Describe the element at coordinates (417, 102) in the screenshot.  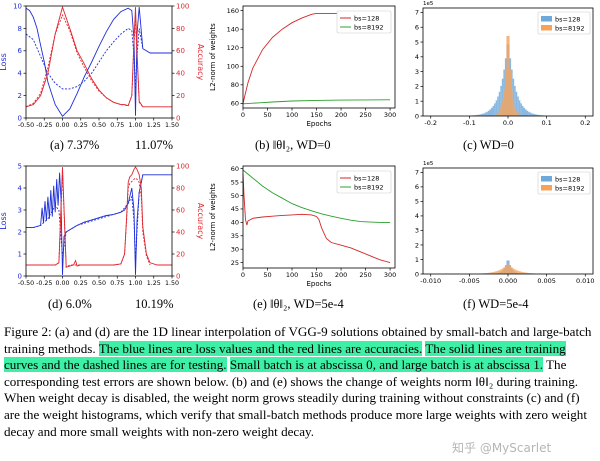
I see `y-tick-label: 1` at that location.